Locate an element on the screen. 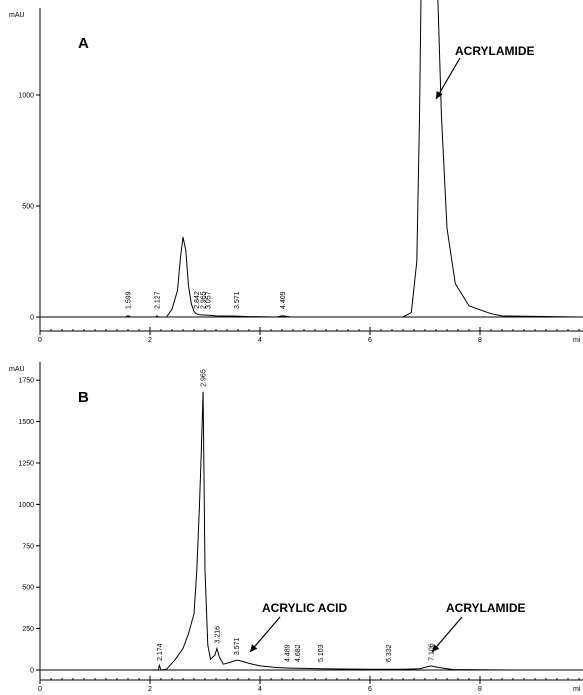 This screenshot has height=695, width=583. peak-retention-label: 4.409 is located at coordinates (283, 300).